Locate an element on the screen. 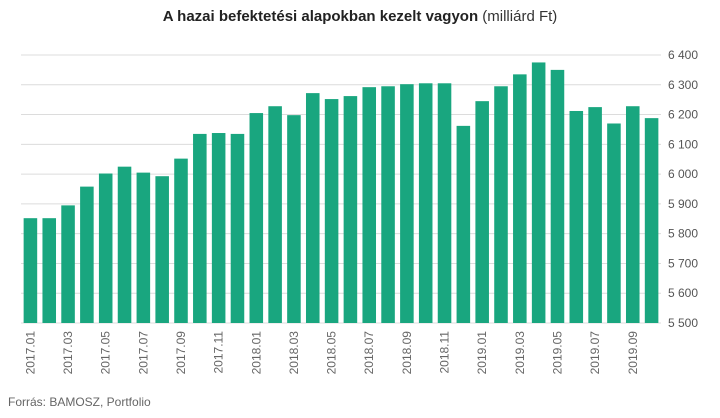 Image resolution: width=720 pixels, height=418 pixels. source-note: Forrás: BAMOSZ, Portfolio is located at coordinates (79, 402).